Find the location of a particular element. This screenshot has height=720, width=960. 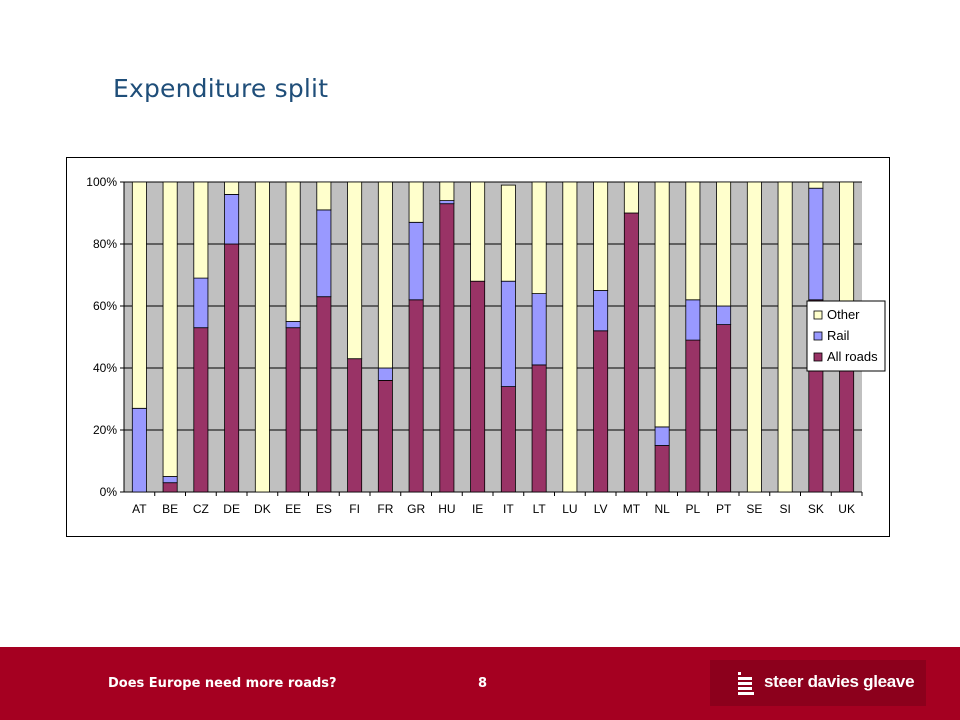

x-tick-label-it: IT is located at coordinates (508, 509).